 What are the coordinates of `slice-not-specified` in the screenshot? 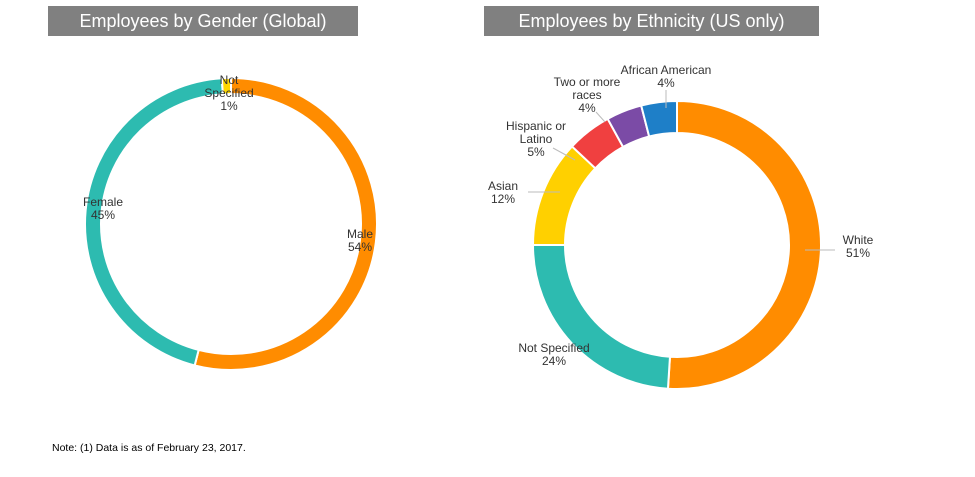 It's located at (226, 86).